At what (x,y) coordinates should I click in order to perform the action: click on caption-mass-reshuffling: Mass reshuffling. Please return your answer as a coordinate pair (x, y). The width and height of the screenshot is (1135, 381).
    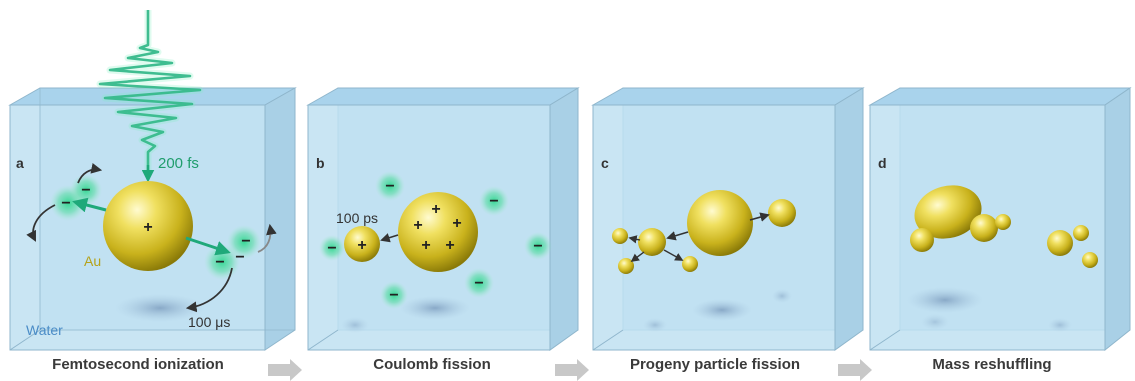
    Looking at the image, I should click on (992, 364).